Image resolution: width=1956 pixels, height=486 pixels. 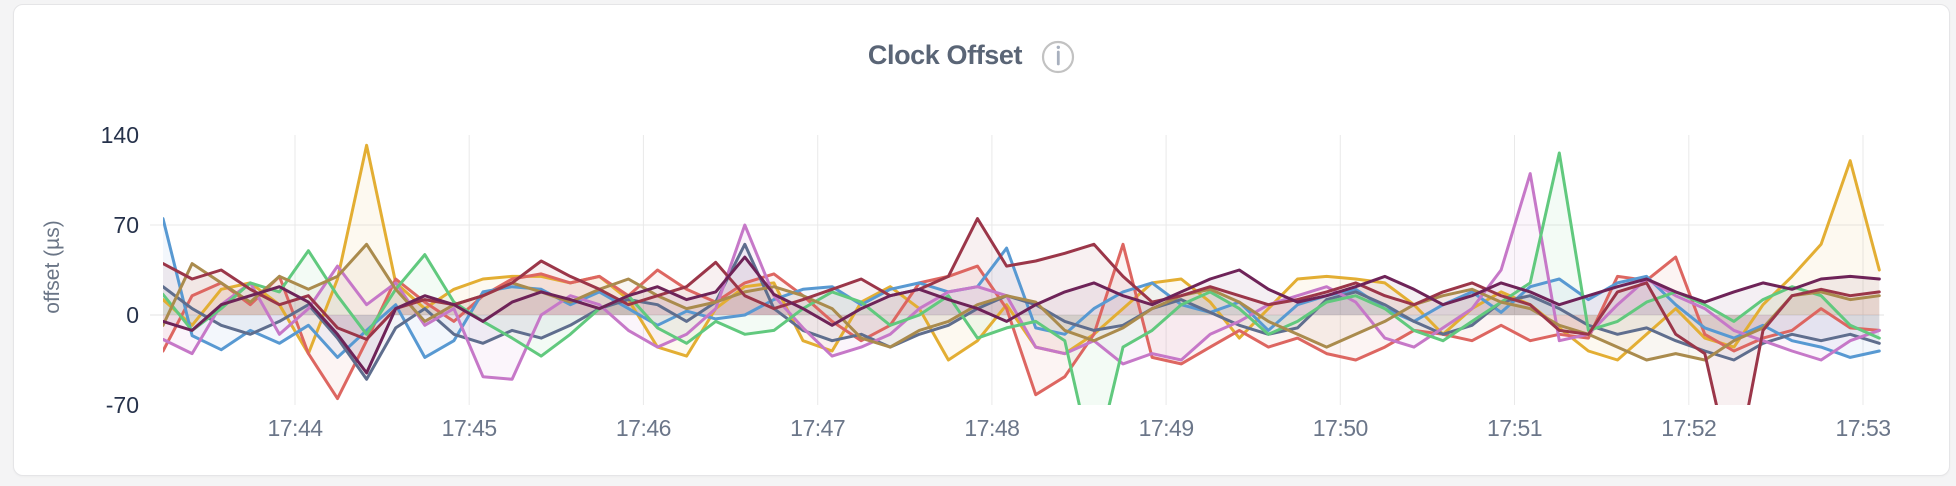 I want to click on svg-text: 17:46, so click(x=643, y=428).